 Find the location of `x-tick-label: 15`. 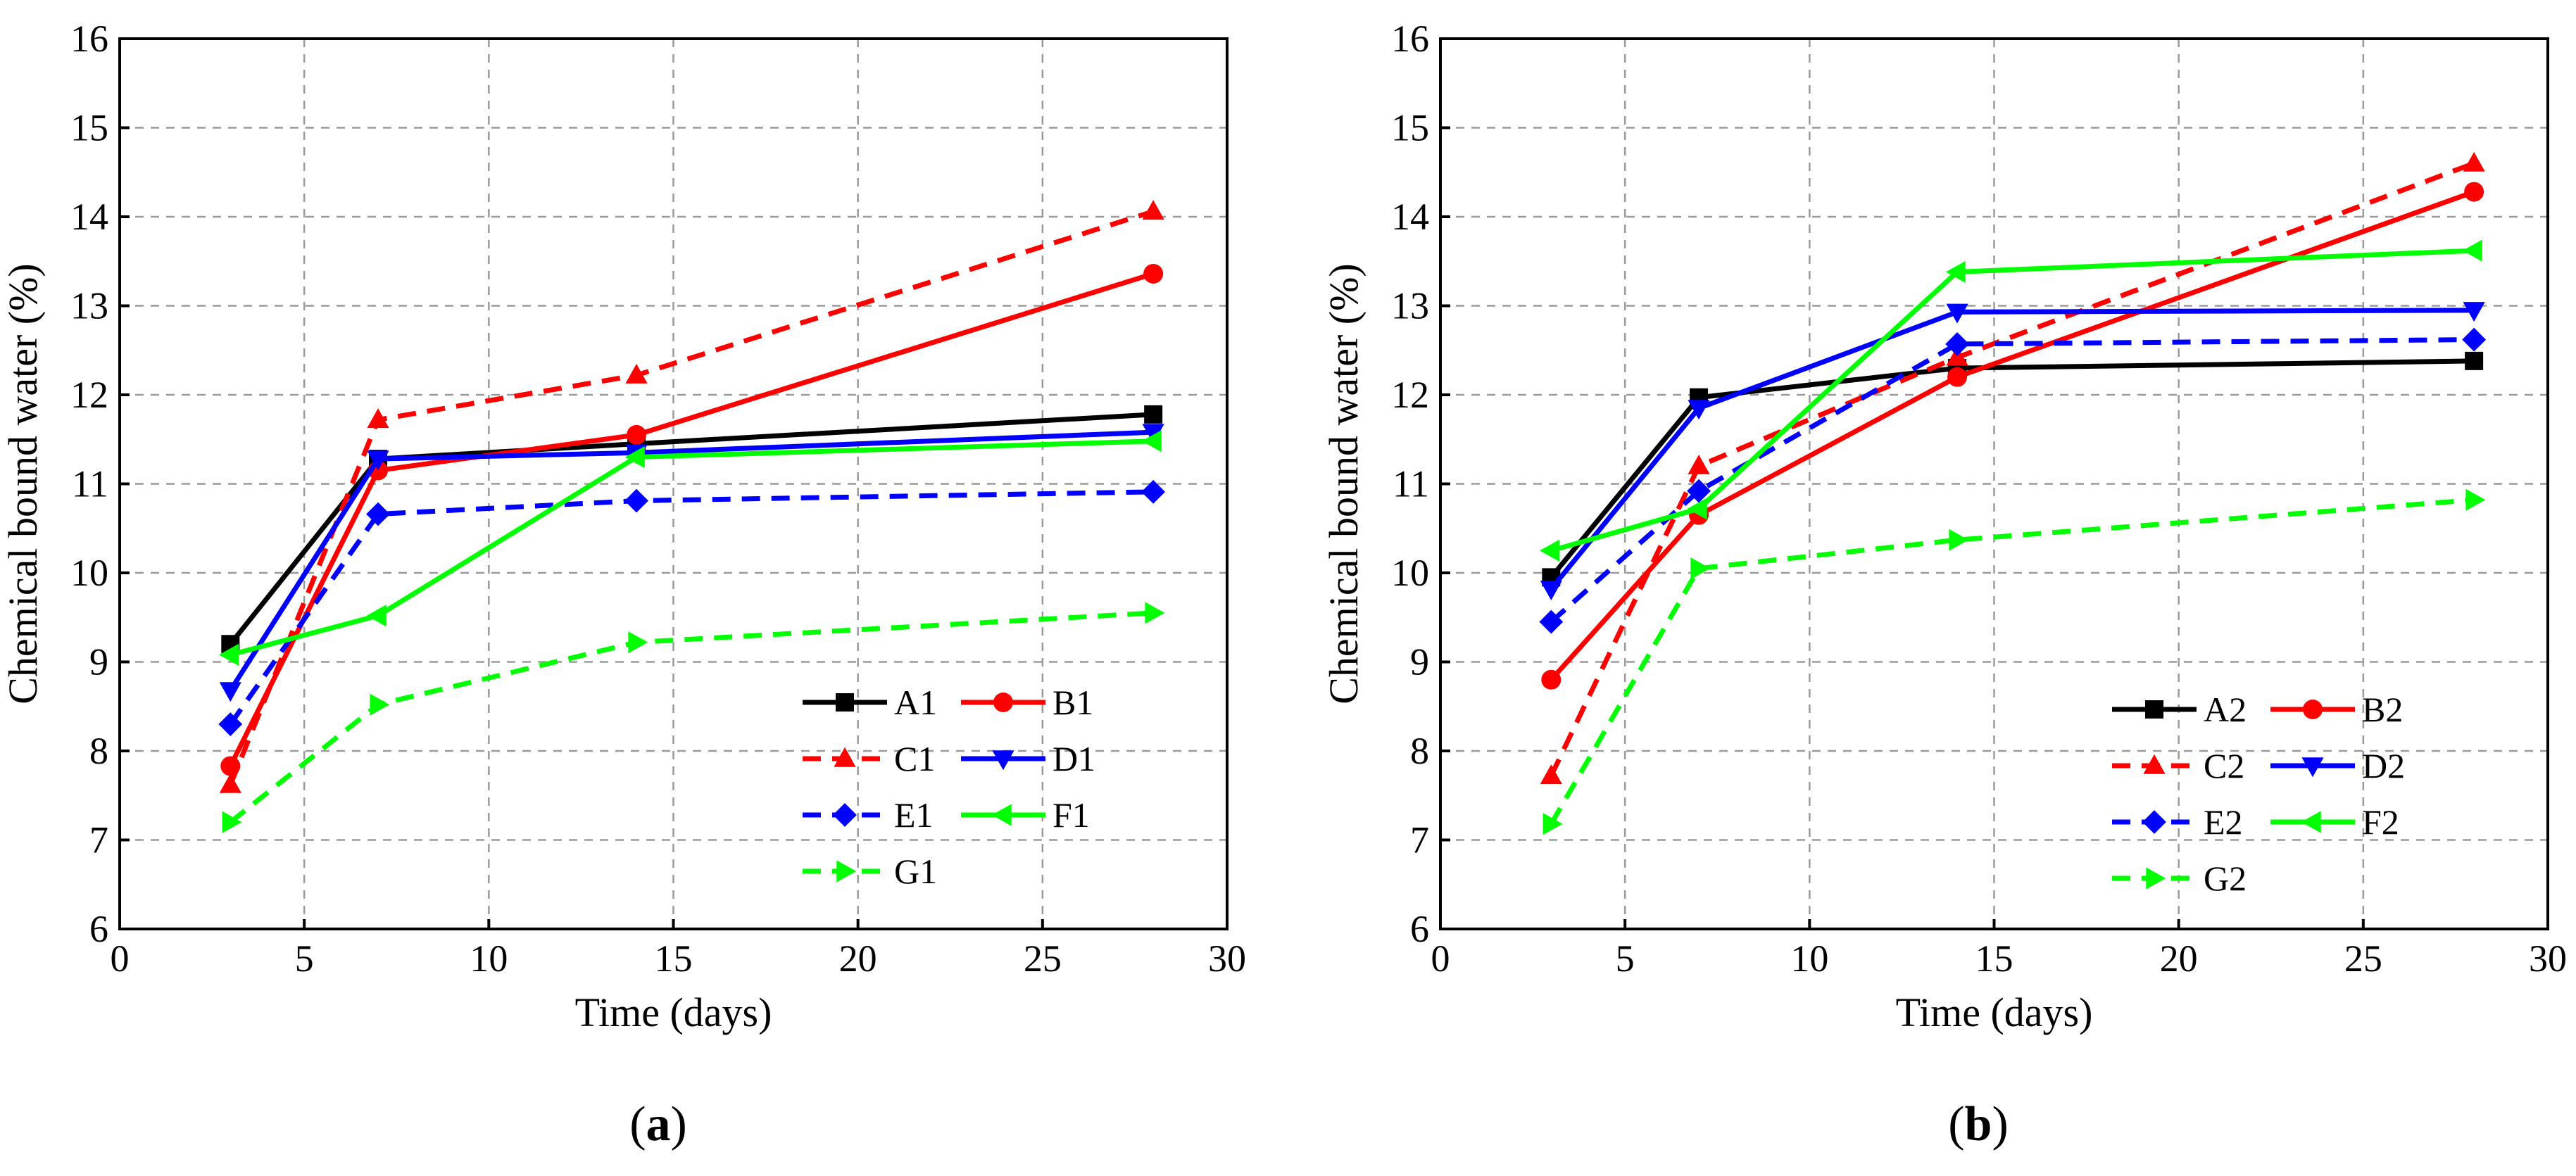

x-tick-label: 15 is located at coordinates (674, 958).